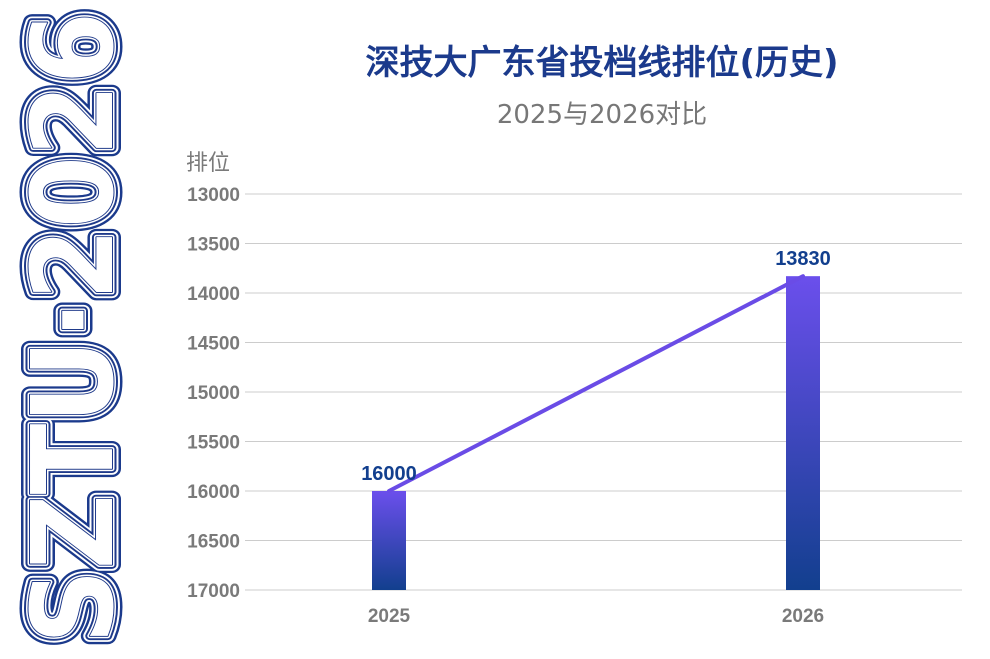 Image resolution: width=990 pixels, height=659 pixels. I want to click on y-tick-label: 15000, so click(213, 393).